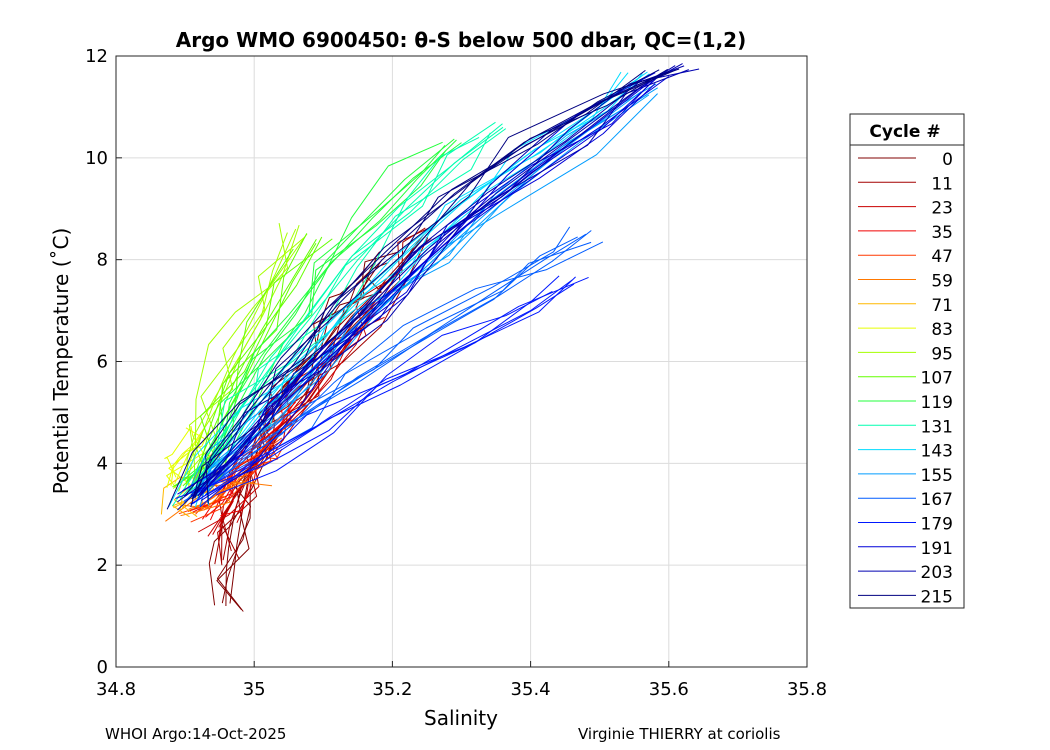  Describe the element at coordinates (254, 689) in the screenshot. I see `x-tick-label: 35` at that location.